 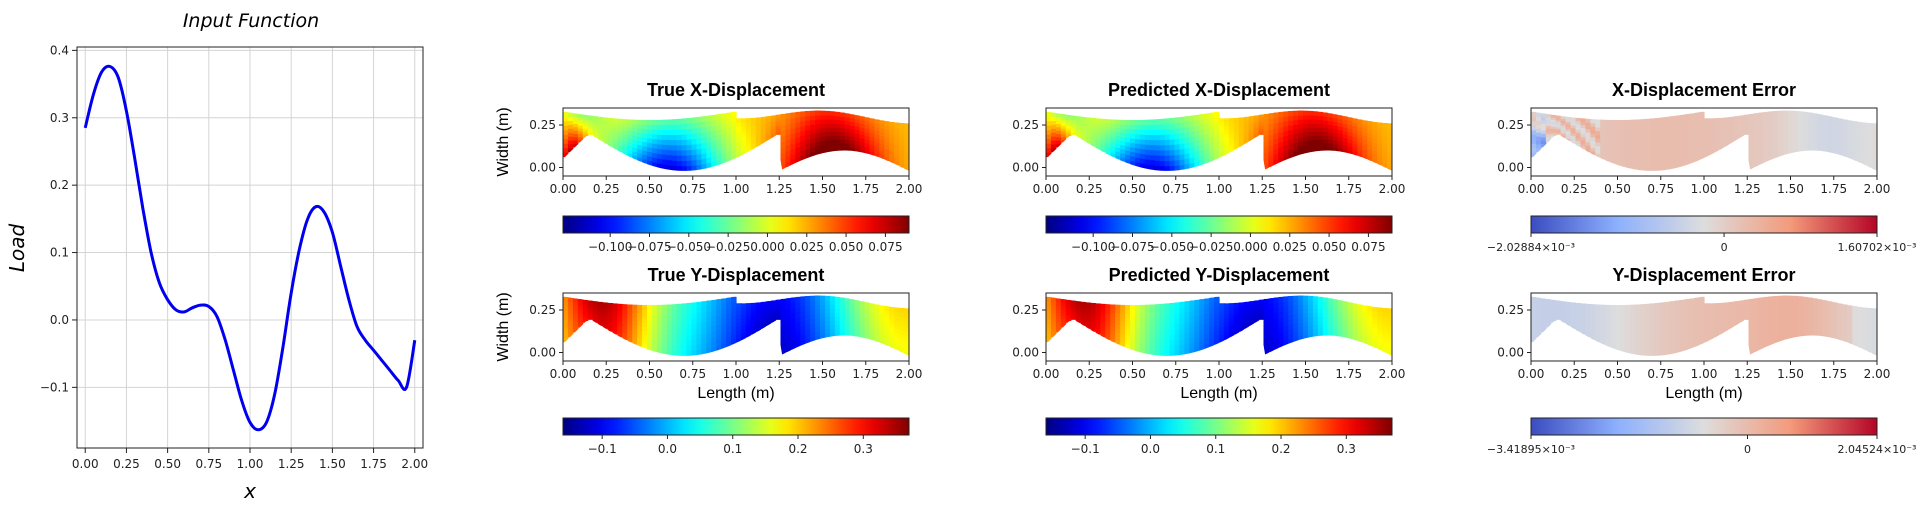 I want to click on heatmap-title: True X-Displacement, so click(x=736, y=90).